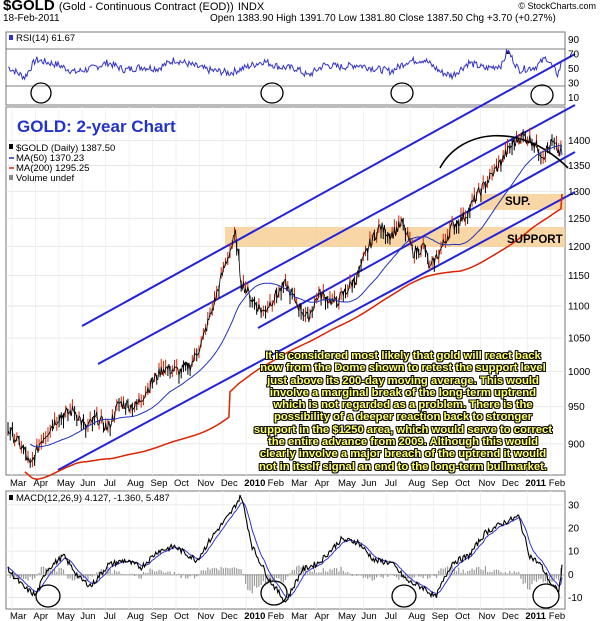  I want to click on price-y-tick: 1300, so click(579, 192).